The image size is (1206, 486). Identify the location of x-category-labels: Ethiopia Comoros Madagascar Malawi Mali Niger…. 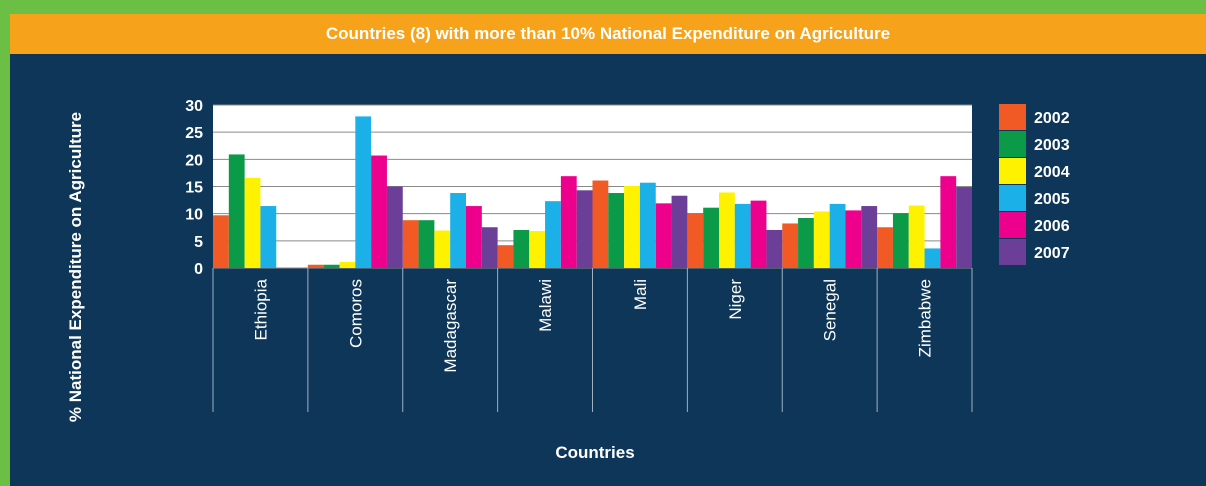
(592, 325).